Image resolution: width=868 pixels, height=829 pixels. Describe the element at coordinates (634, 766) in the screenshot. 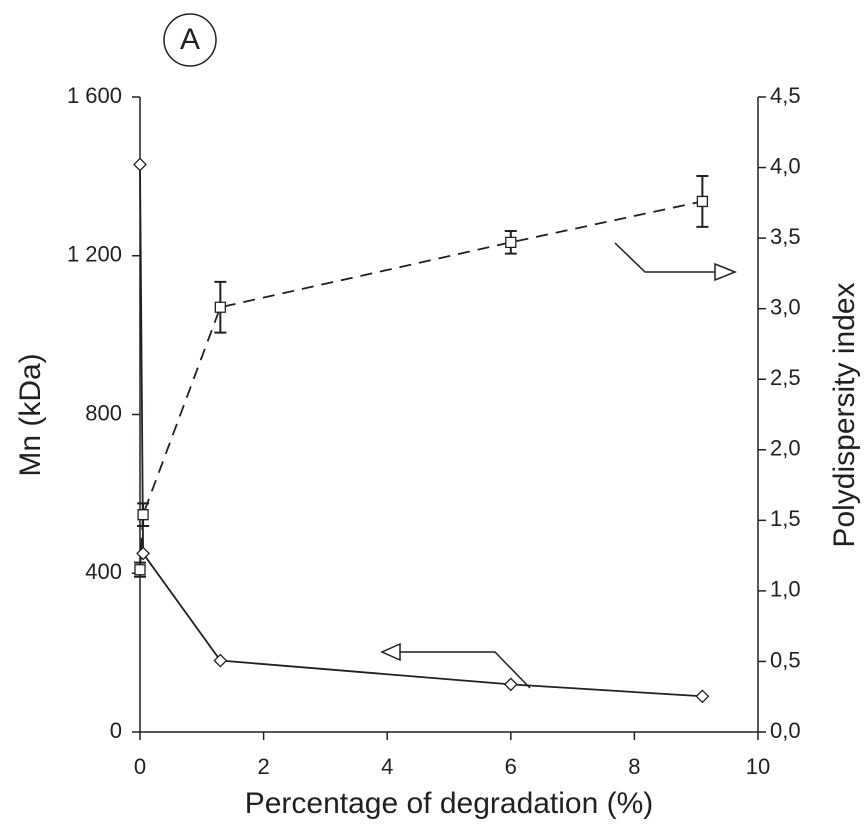

I see `x-tick-label: 8` at that location.